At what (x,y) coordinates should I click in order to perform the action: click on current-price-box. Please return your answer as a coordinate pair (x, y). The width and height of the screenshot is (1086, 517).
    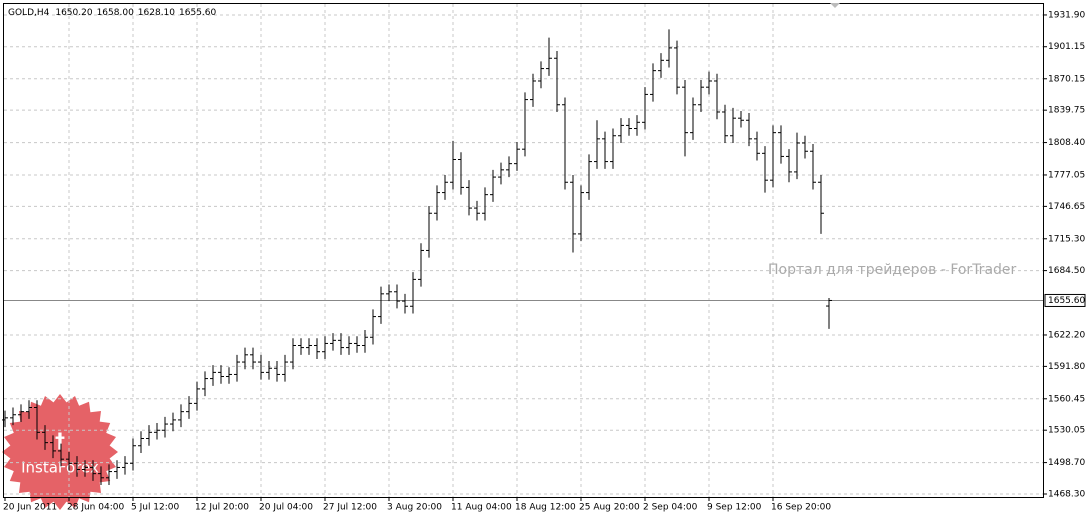
    Looking at the image, I should click on (1065, 300).